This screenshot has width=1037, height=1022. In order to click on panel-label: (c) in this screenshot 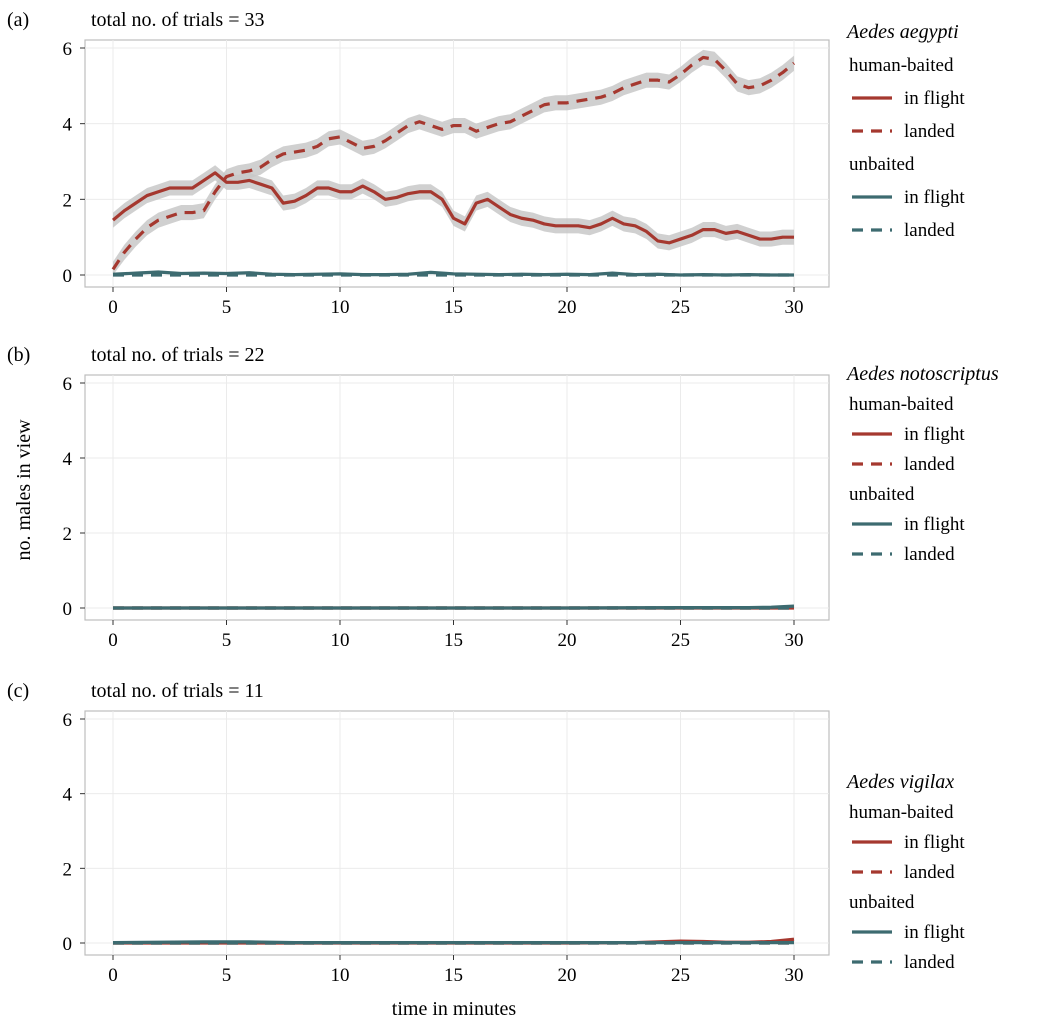, I will do `click(18, 691)`.